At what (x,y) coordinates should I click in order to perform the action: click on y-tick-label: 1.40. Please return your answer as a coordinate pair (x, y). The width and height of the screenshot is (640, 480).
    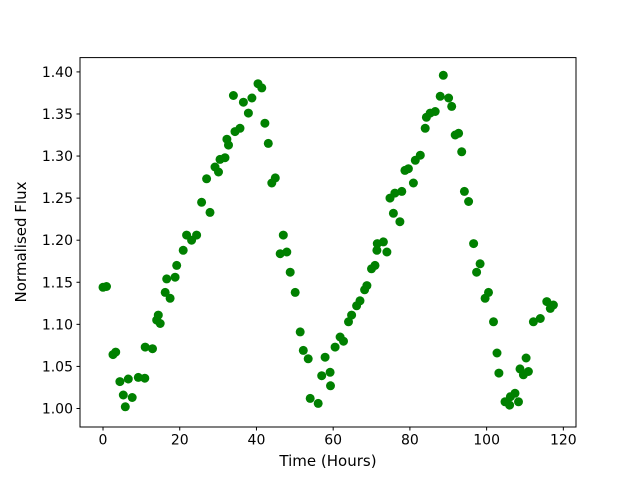
    Looking at the image, I should click on (57, 73).